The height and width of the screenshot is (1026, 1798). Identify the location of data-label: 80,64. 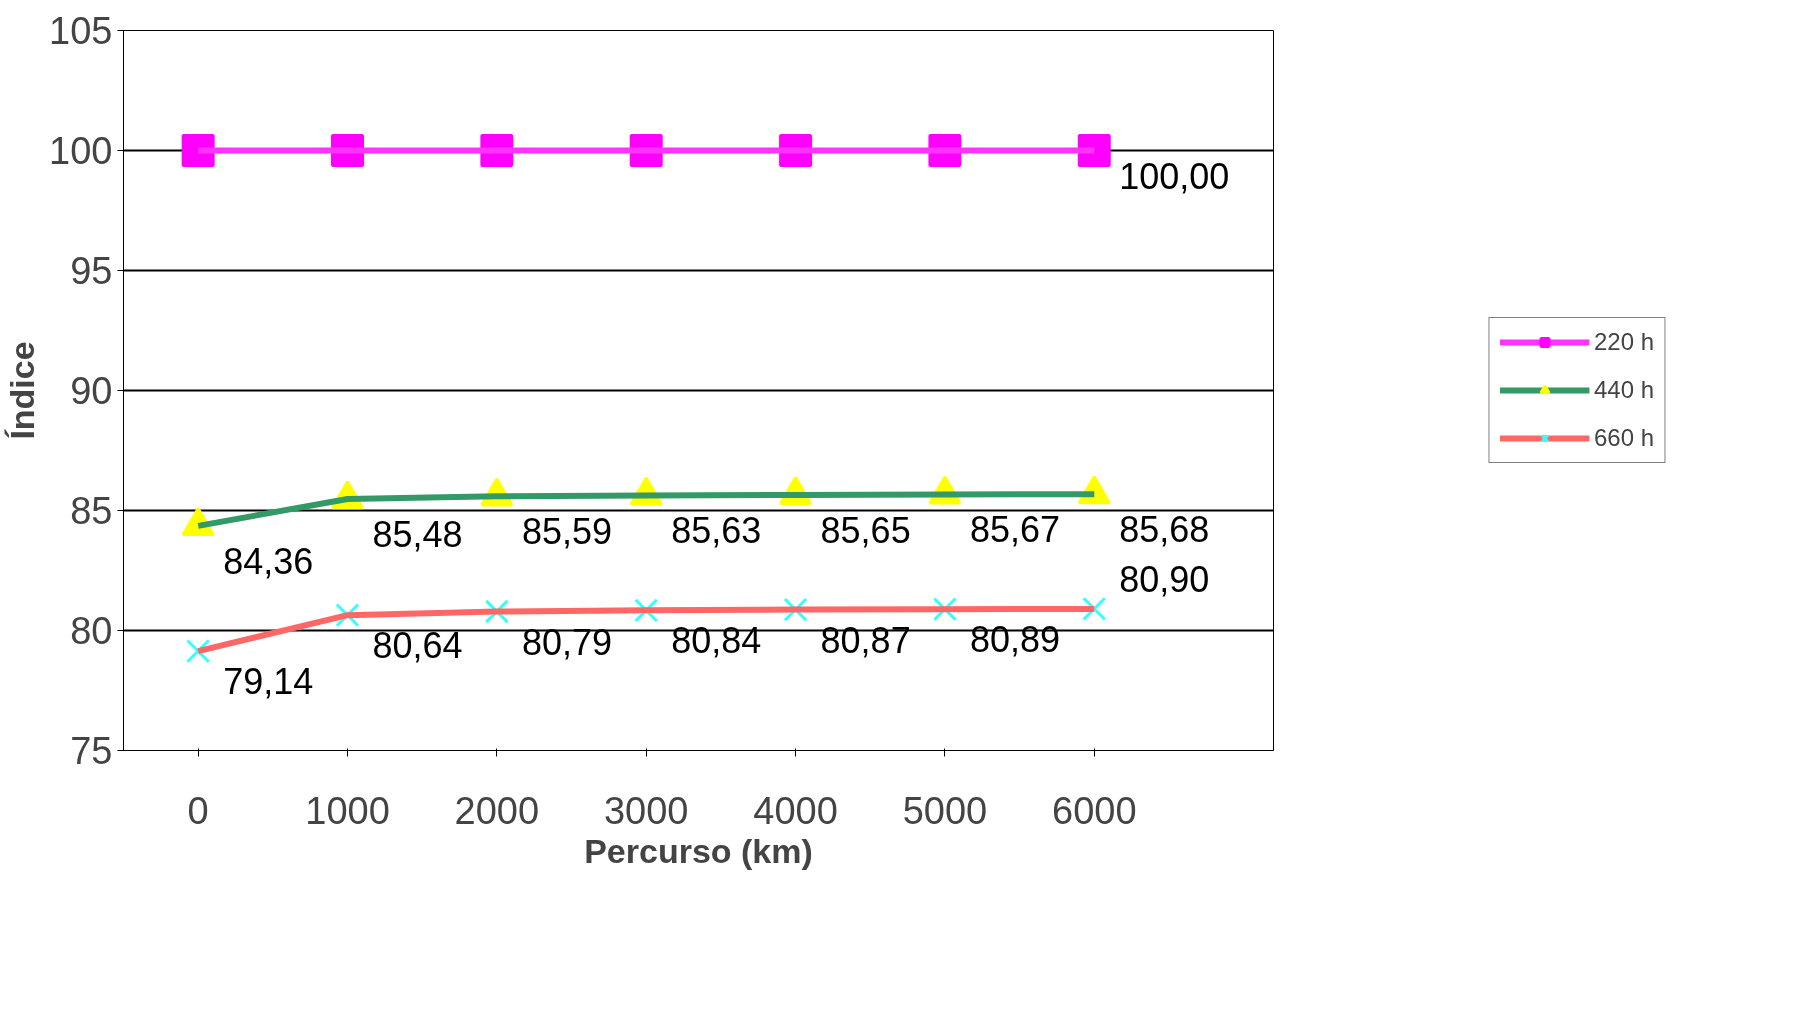
(417, 646).